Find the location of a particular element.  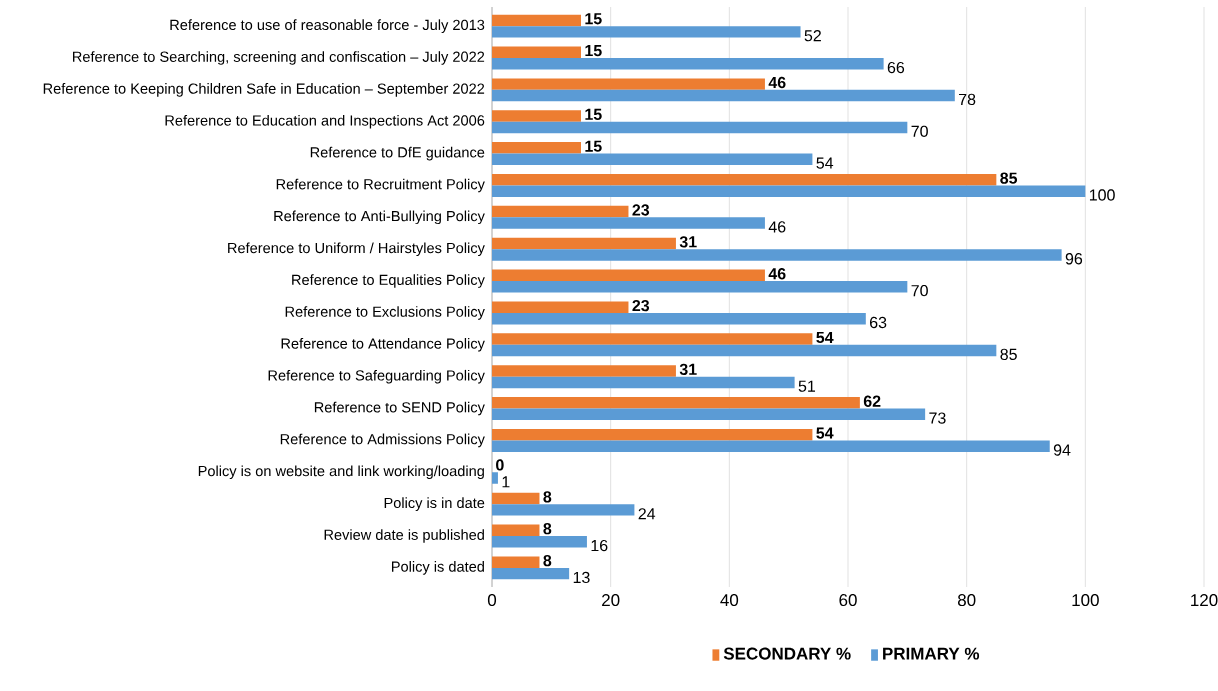

x-tick-label: 80 is located at coordinates (966, 600).